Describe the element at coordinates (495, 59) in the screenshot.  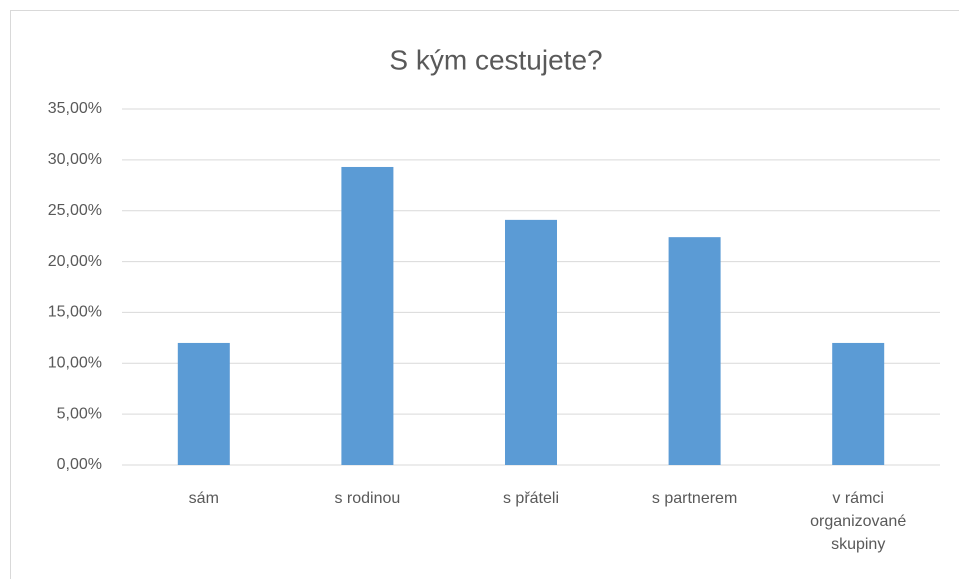
I see `chart-title: S kým cestujete?` at that location.